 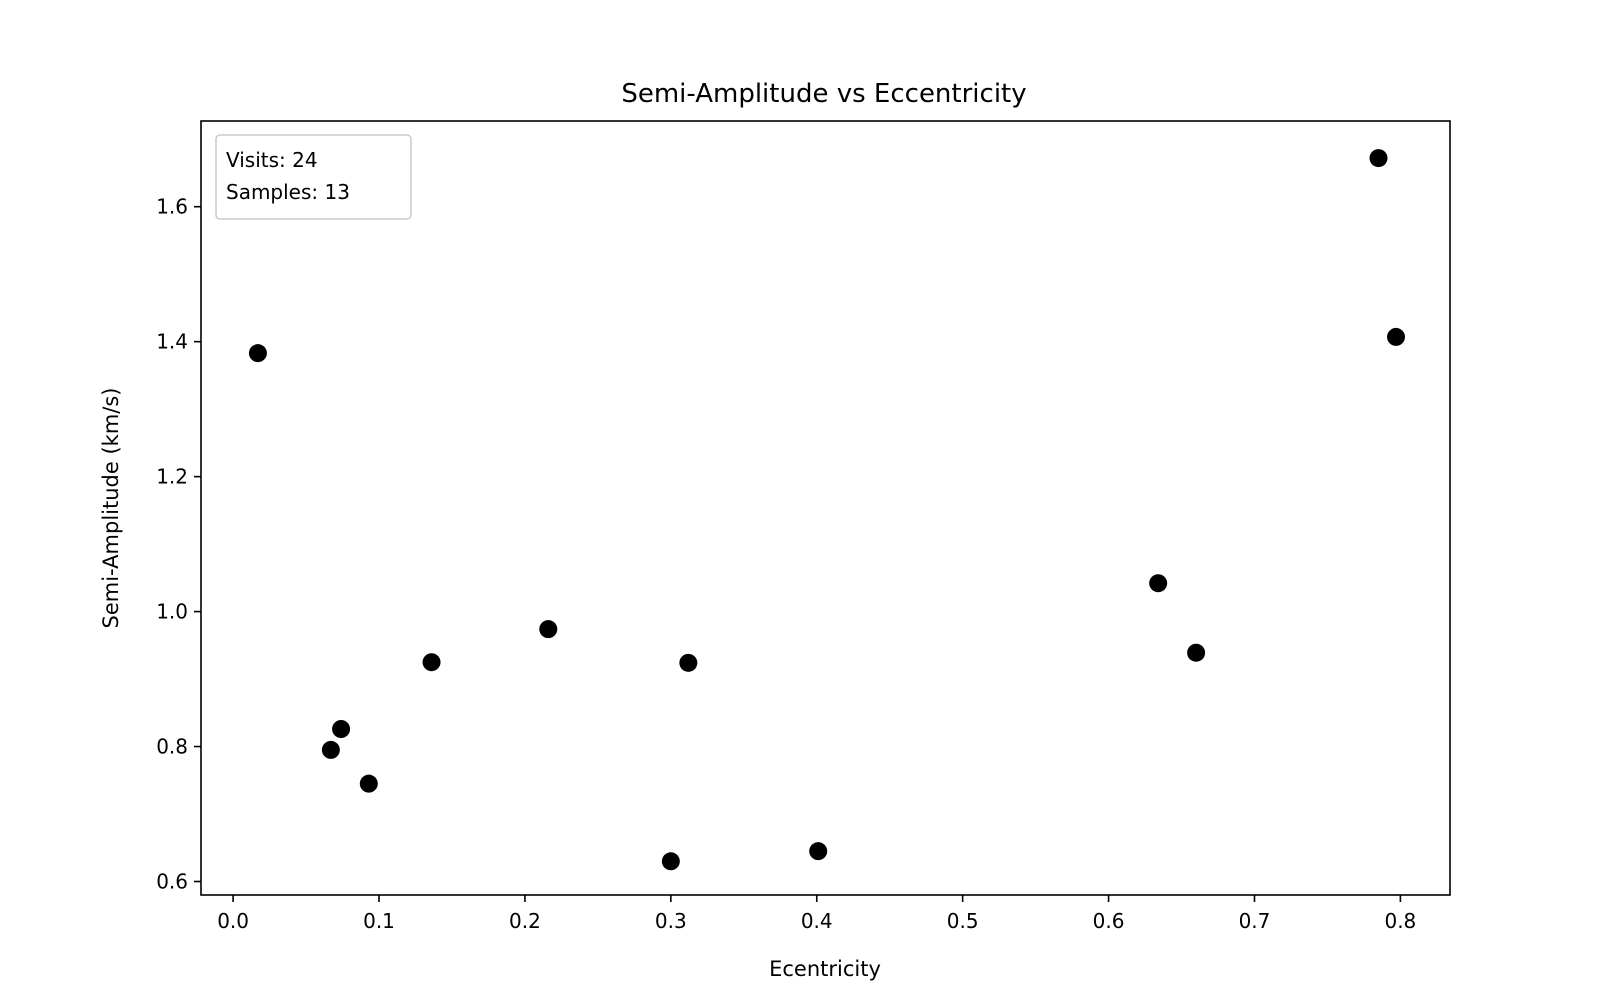 I want to click on y-axis-label: Semi-Amplitude (km/s), so click(x=111, y=508).